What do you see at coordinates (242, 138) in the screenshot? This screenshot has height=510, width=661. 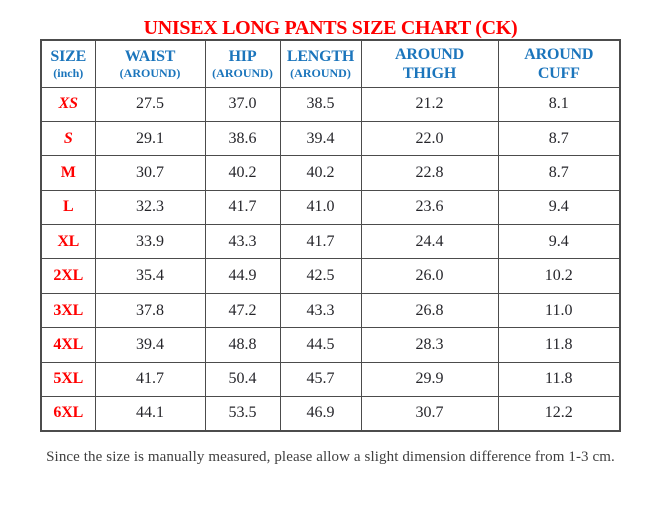 I see `value-cell: 38.6` at bounding box center [242, 138].